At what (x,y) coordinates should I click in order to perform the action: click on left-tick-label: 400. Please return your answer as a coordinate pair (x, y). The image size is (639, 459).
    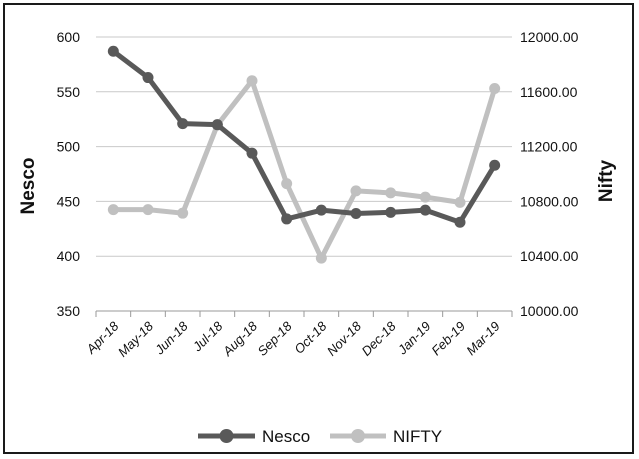
    Looking at the image, I should click on (69, 256).